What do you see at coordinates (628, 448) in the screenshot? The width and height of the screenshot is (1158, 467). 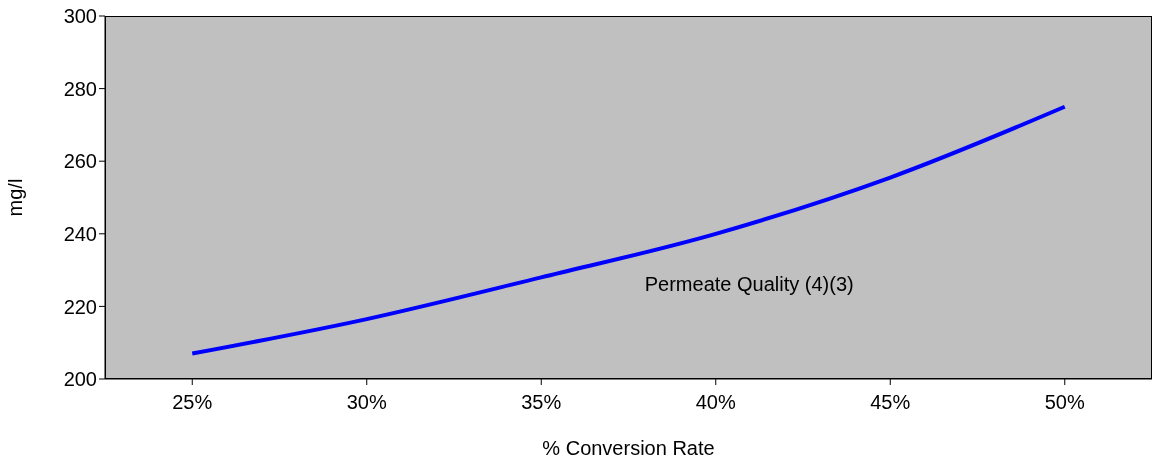 I see `x-axis-title: % Conversion Rate` at bounding box center [628, 448].